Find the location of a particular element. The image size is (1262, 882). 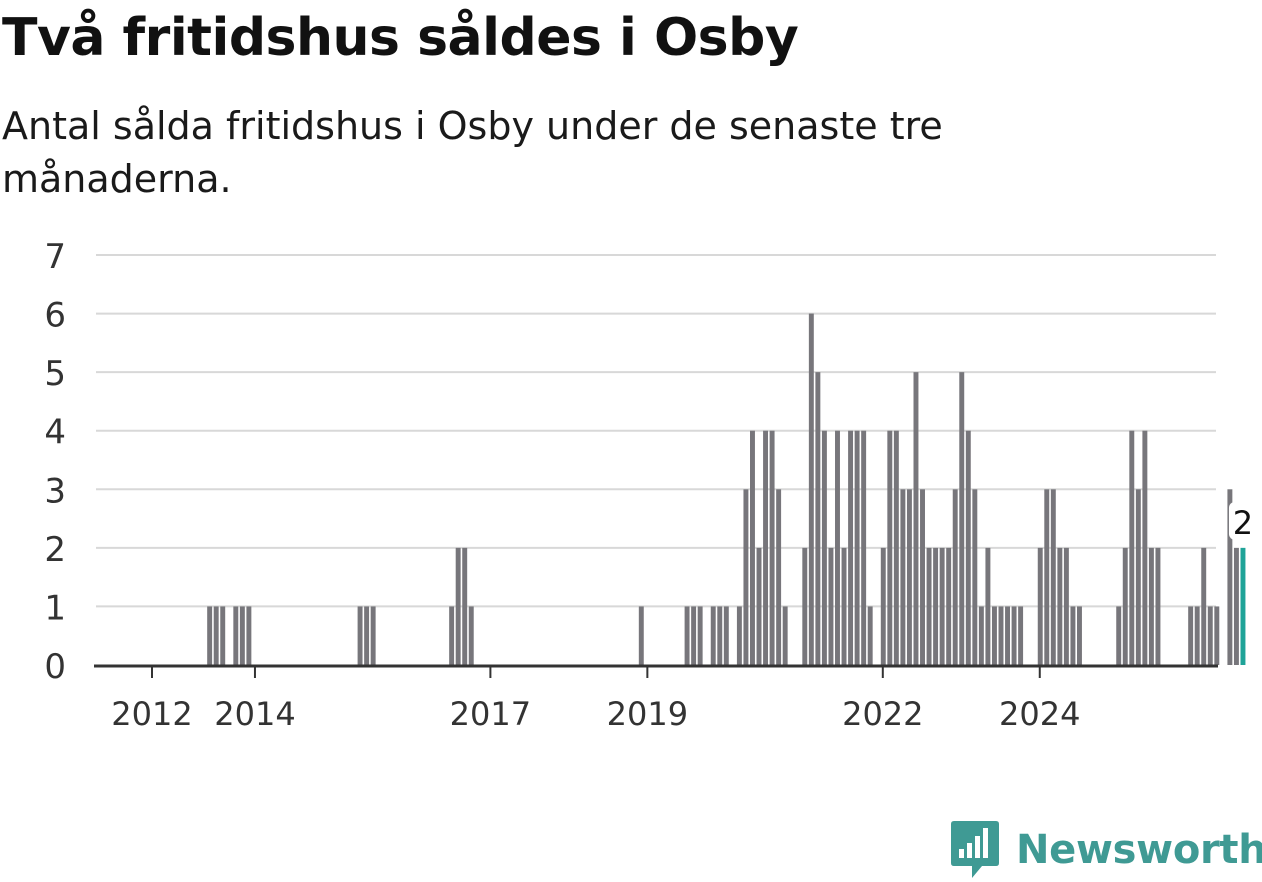

data-label-last: 2 is located at coordinates (1243, 523).